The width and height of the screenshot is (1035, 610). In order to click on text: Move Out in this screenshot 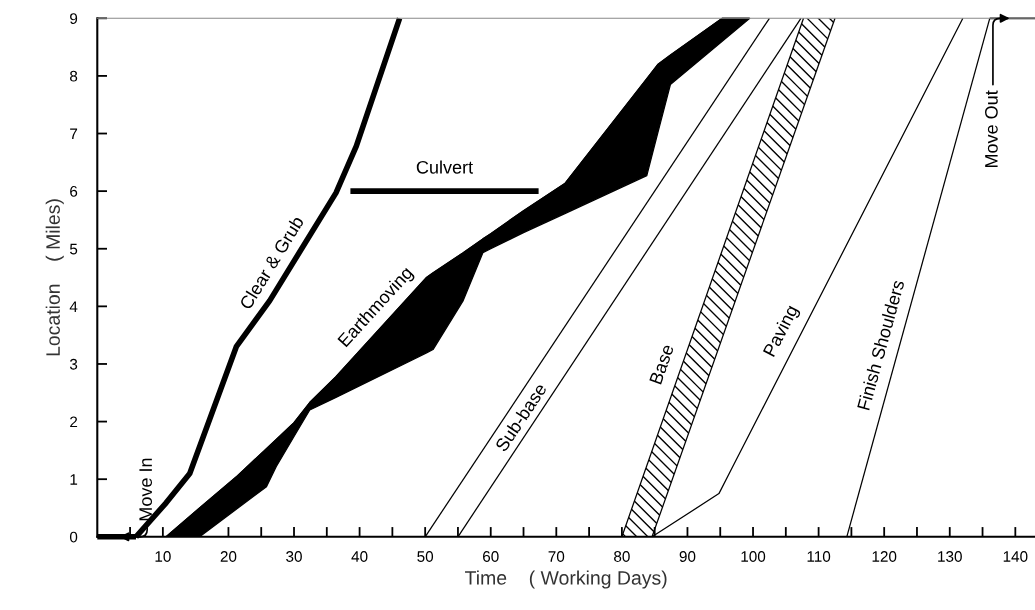, I will do `click(991, 129)`.